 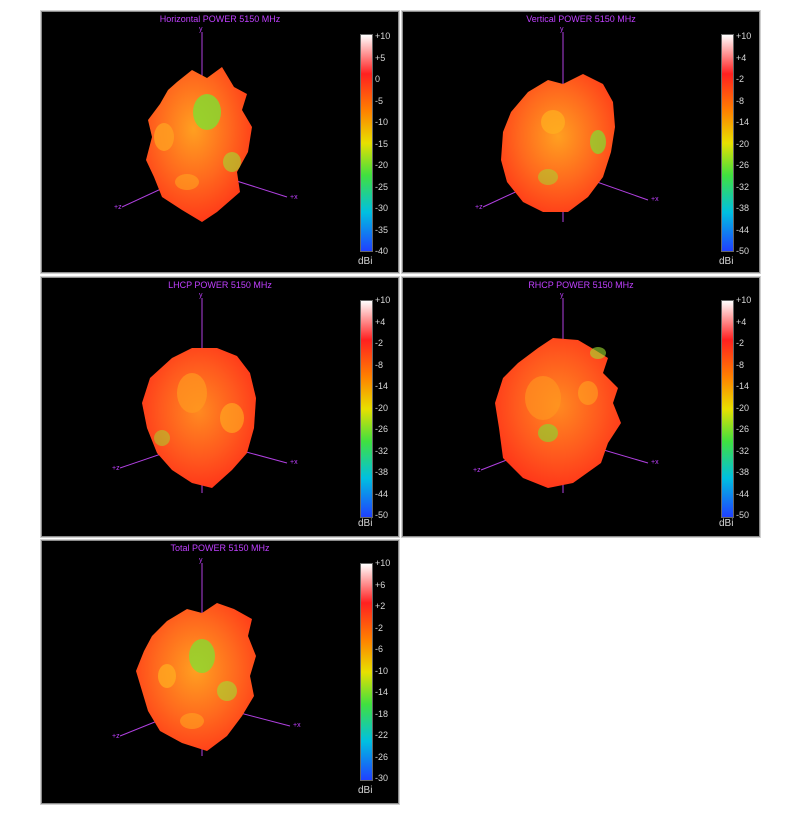 I want to click on pattern-horizontal, so click(x=204, y=127).